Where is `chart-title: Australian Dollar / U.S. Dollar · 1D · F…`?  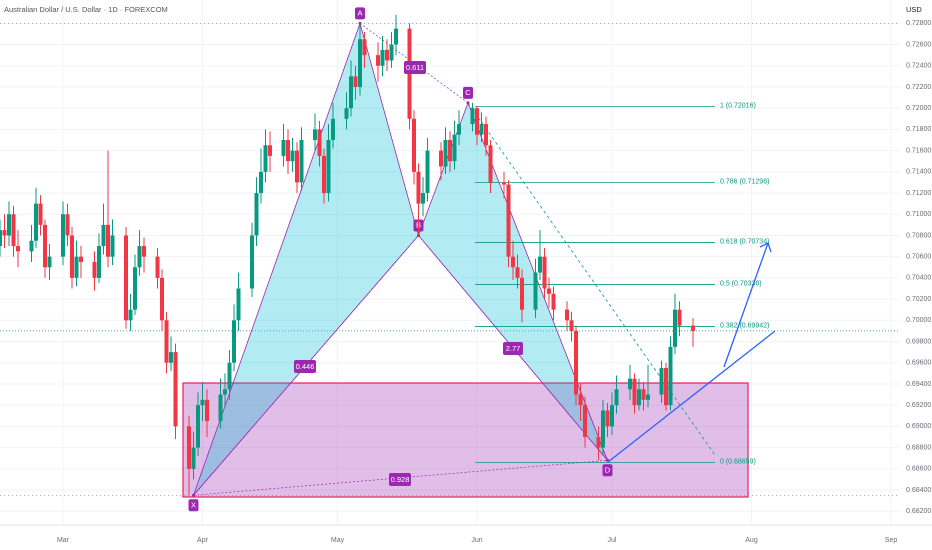 chart-title: Australian Dollar / U.S. Dollar · 1D · F… is located at coordinates (86, 9).